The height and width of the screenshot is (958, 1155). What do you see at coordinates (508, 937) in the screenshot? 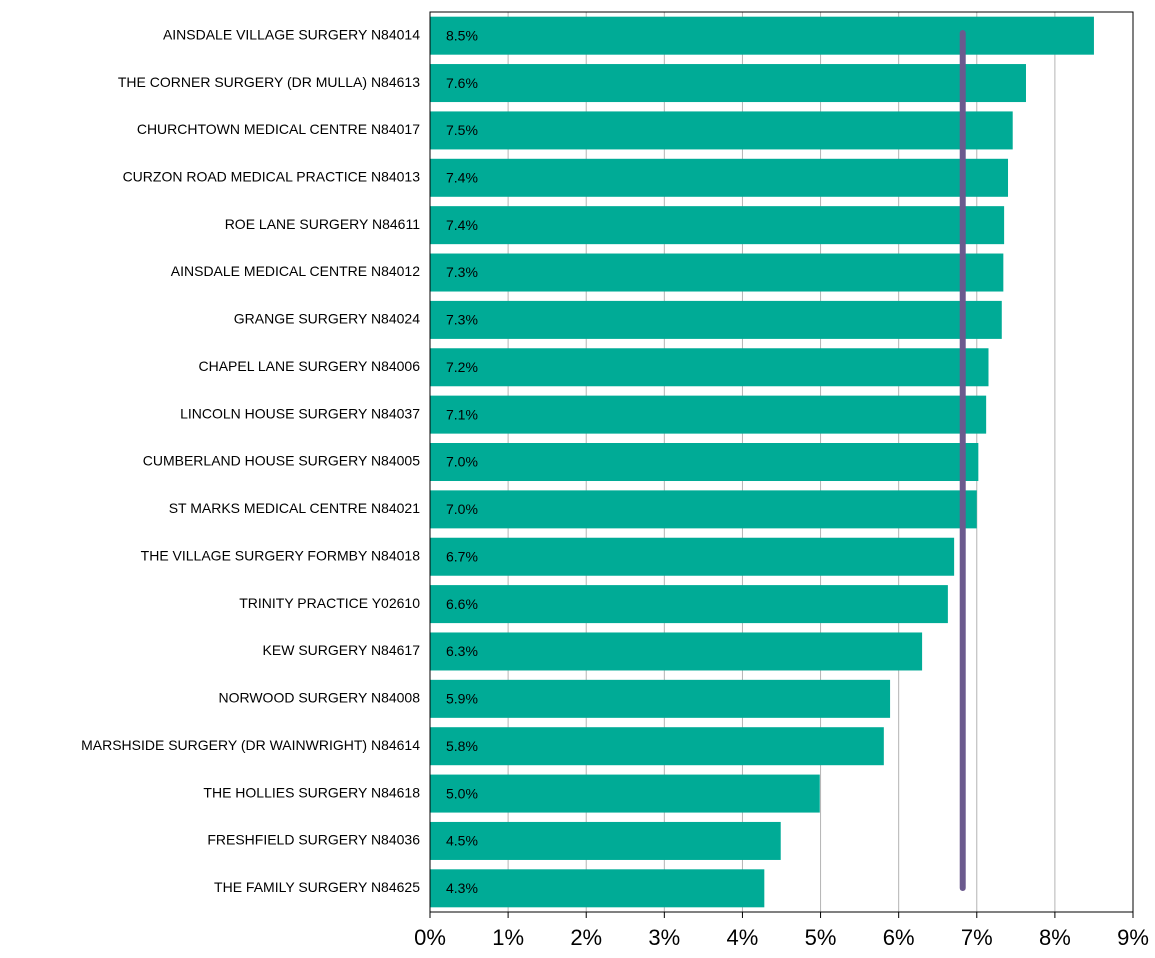
I see `x-tick-label: 1%` at bounding box center [508, 937].